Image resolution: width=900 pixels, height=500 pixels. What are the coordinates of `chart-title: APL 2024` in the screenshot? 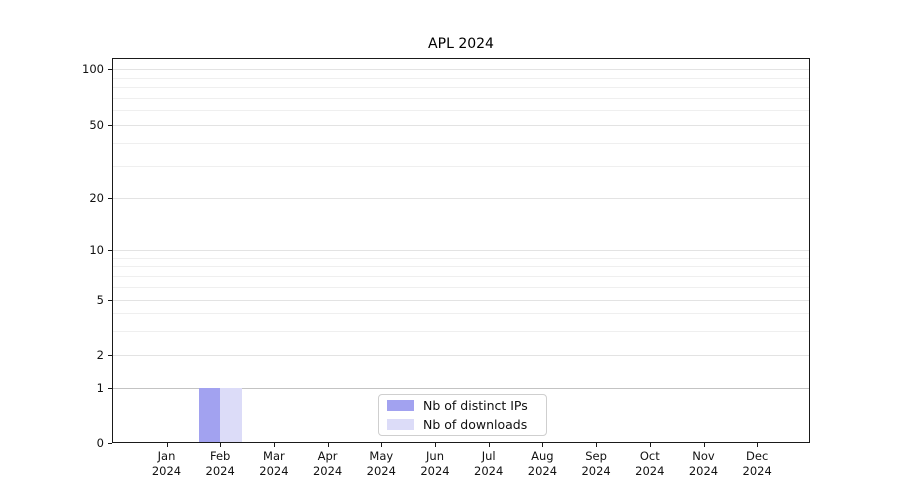 It's located at (461, 44).